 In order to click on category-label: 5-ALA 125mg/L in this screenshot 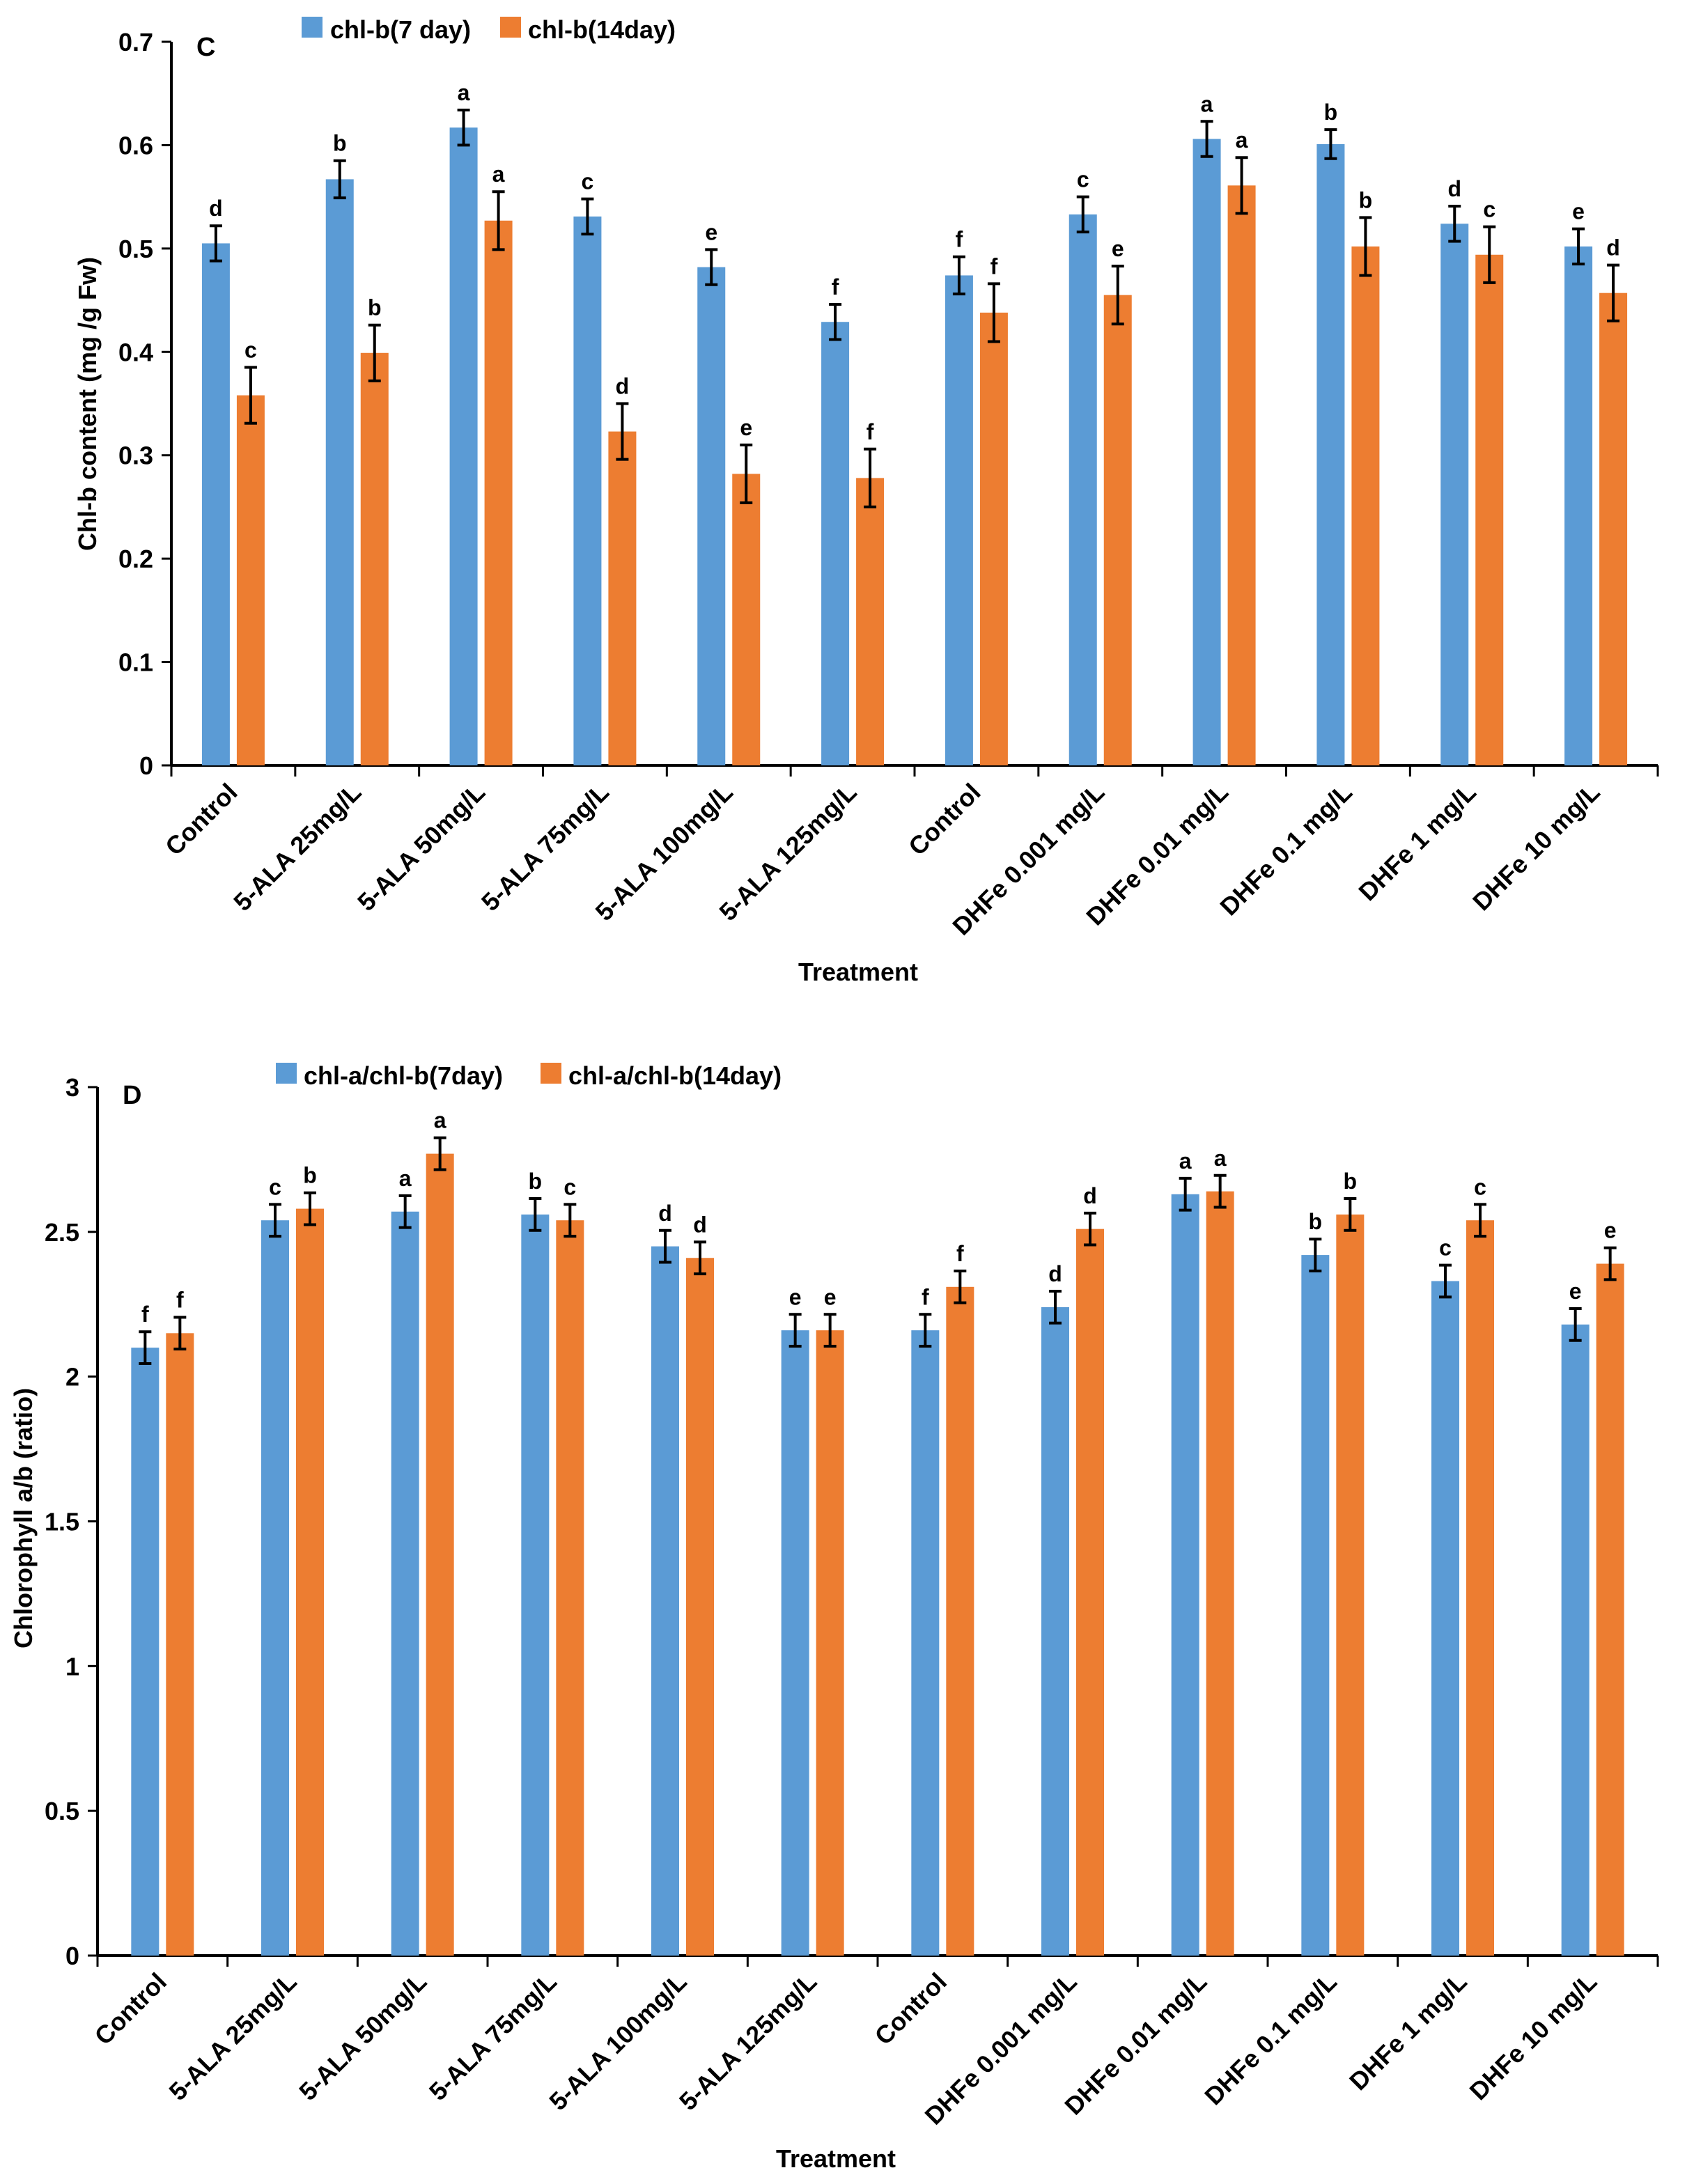, I will do `click(748, 2041)`.